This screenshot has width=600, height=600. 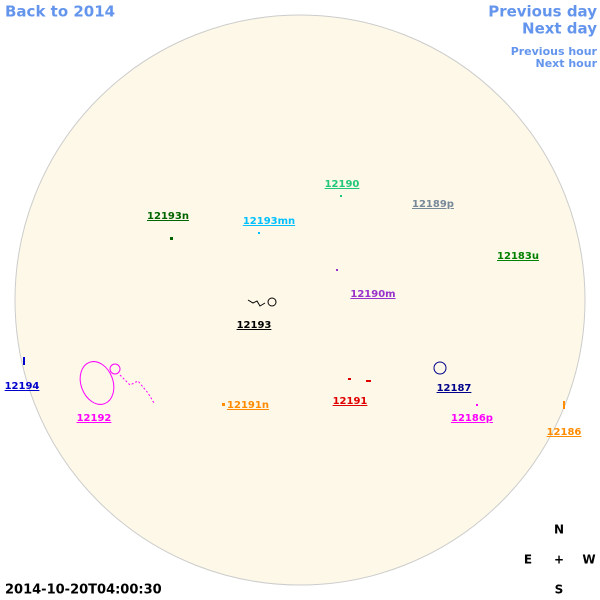 What do you see at coordinates (342, 184) in the screenshot?
I see `region-label: 12190` at bounding box center [342, 184].